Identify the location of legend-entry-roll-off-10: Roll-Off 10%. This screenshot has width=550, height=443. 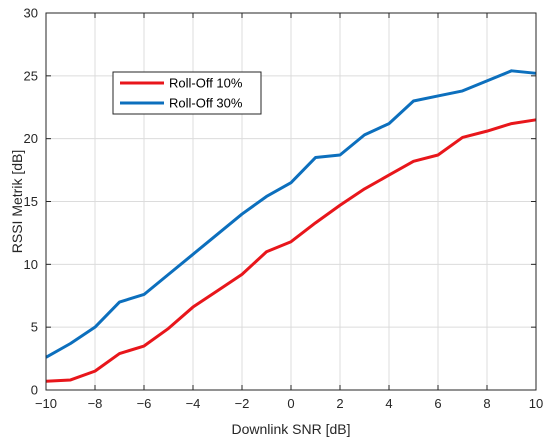
(206, 83).